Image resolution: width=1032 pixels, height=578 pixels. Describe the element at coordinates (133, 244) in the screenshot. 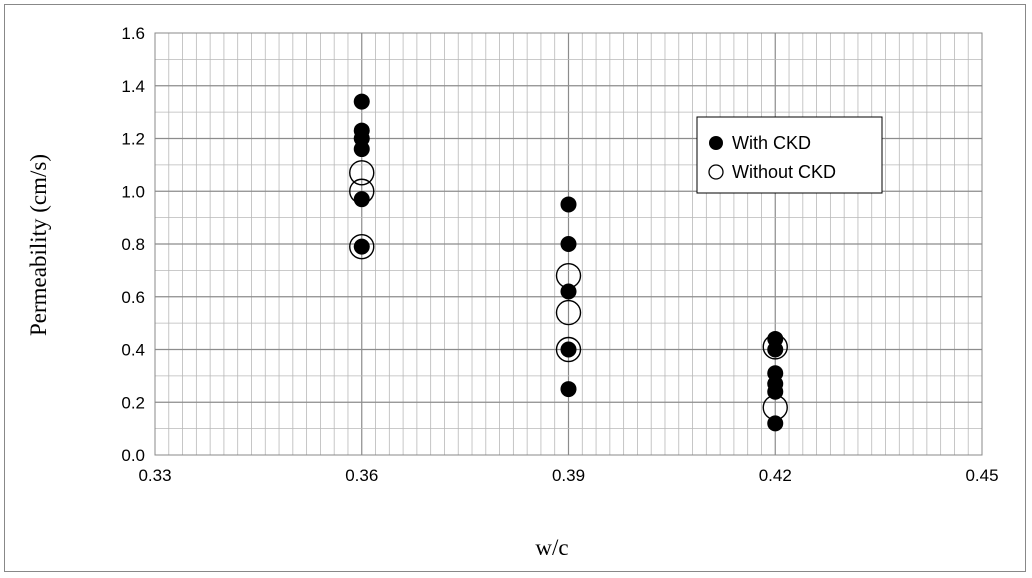

I see `y-tick-label: 0.8` at that location.